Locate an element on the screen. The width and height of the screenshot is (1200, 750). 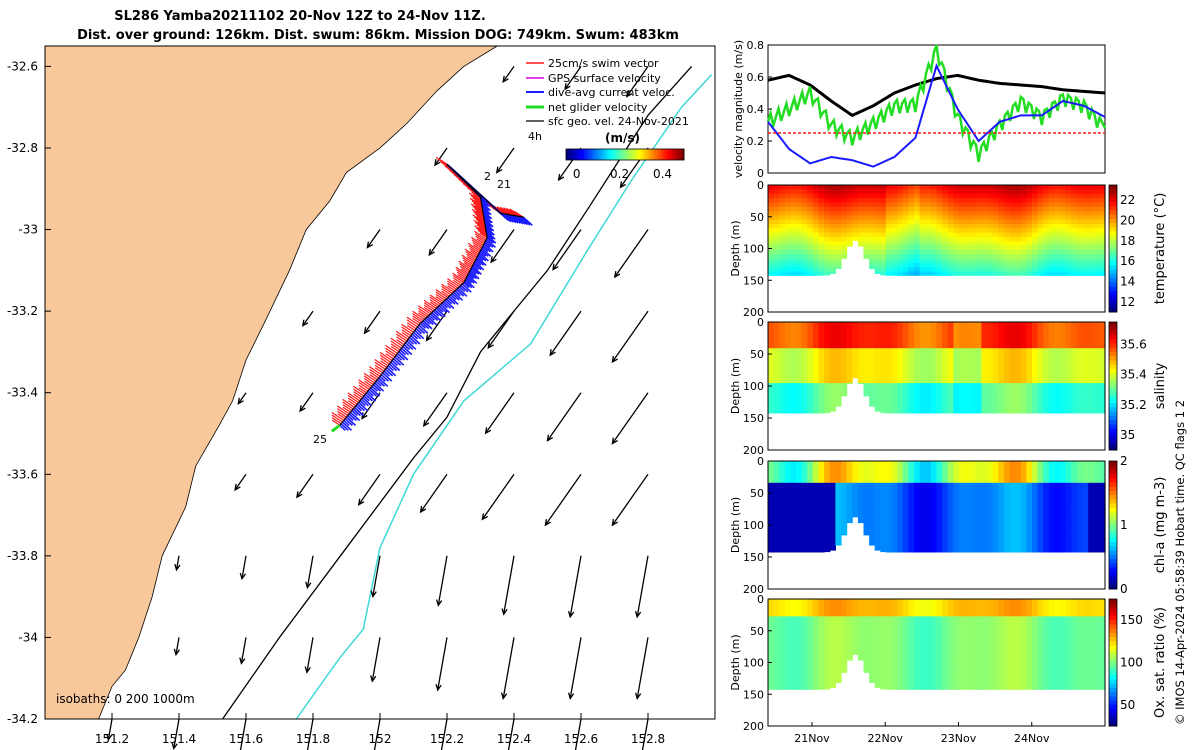
depth-tick-label: 50 is located at coordinates (757, 493).